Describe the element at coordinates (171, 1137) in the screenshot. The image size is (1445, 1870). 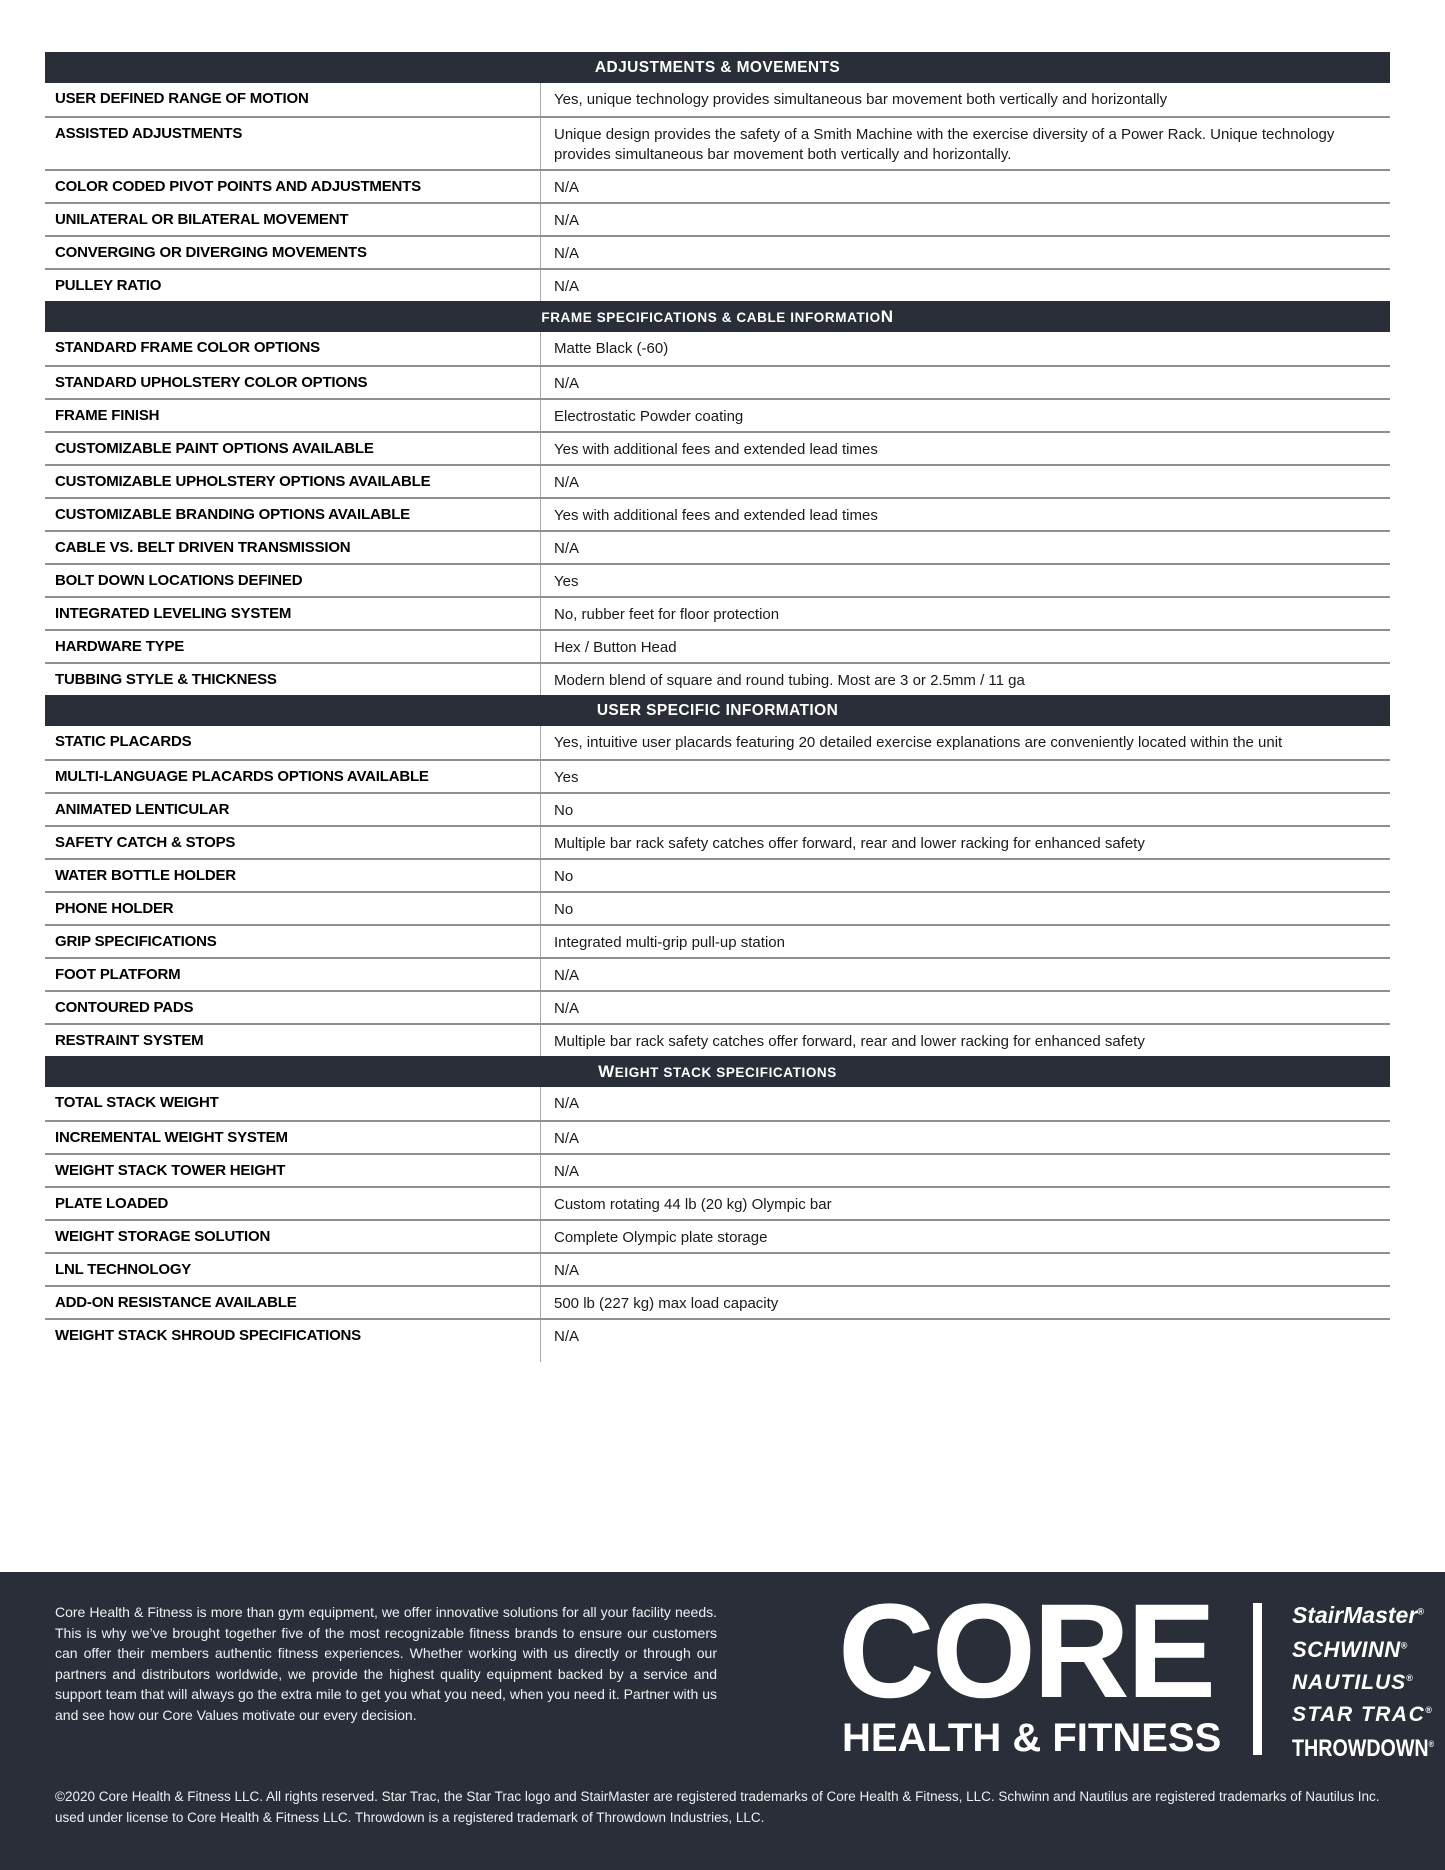
I see `spec-label: INCREMENTAL WEIGHT SYSTEM` at that location.